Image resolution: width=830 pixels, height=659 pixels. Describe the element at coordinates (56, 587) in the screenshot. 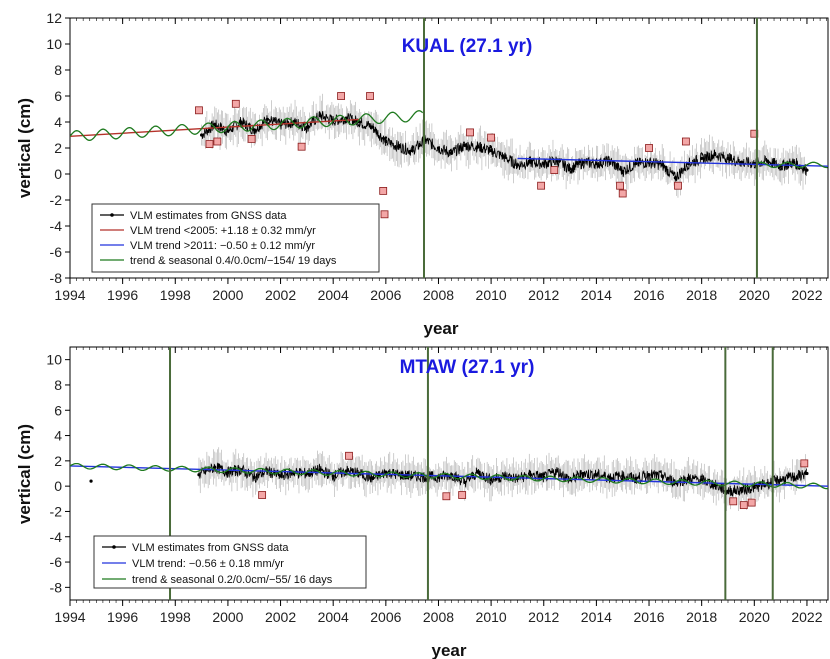

I see `y-tick-label: -8` at that location.